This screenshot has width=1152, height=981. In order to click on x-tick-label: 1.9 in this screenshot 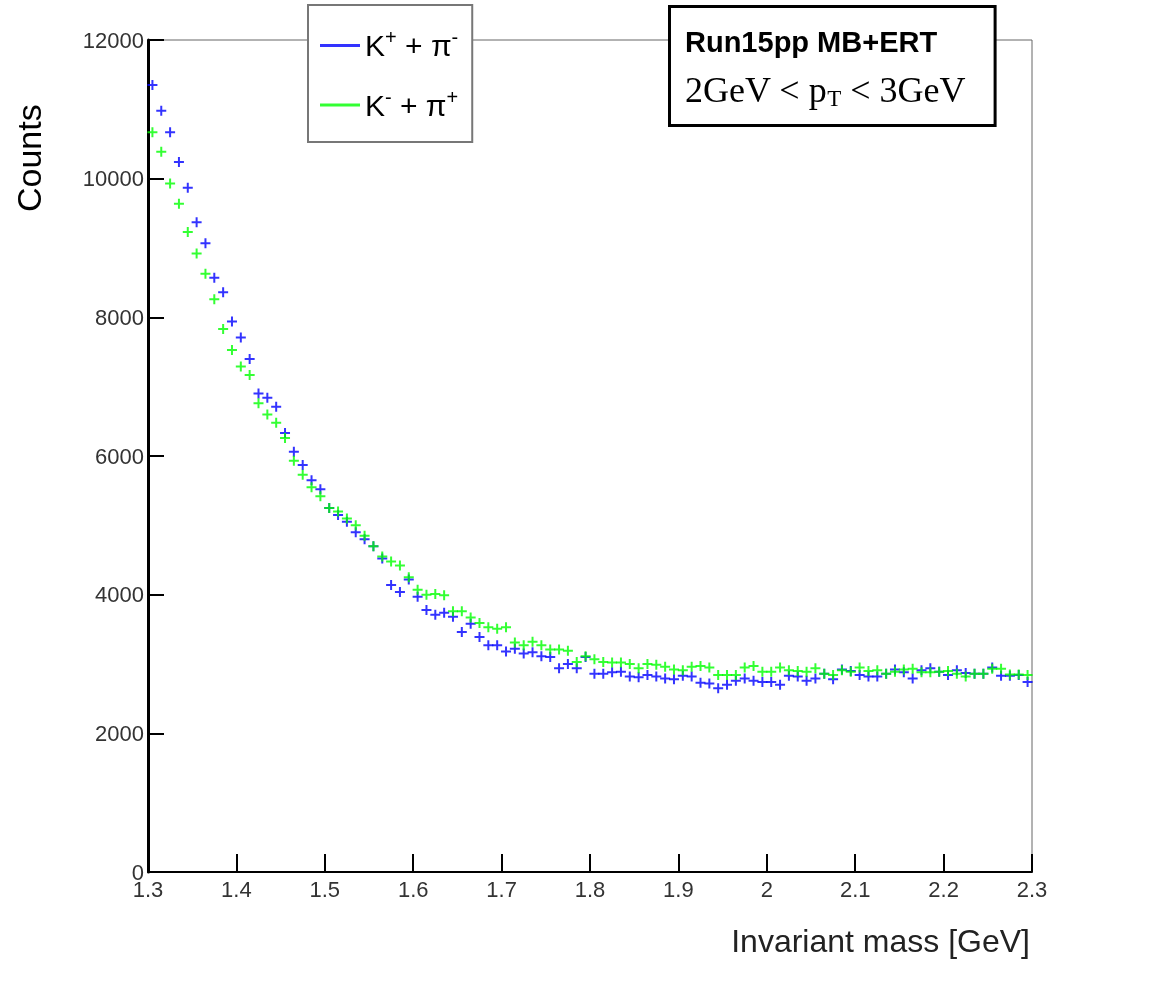, I will do `click(678, 889)`.